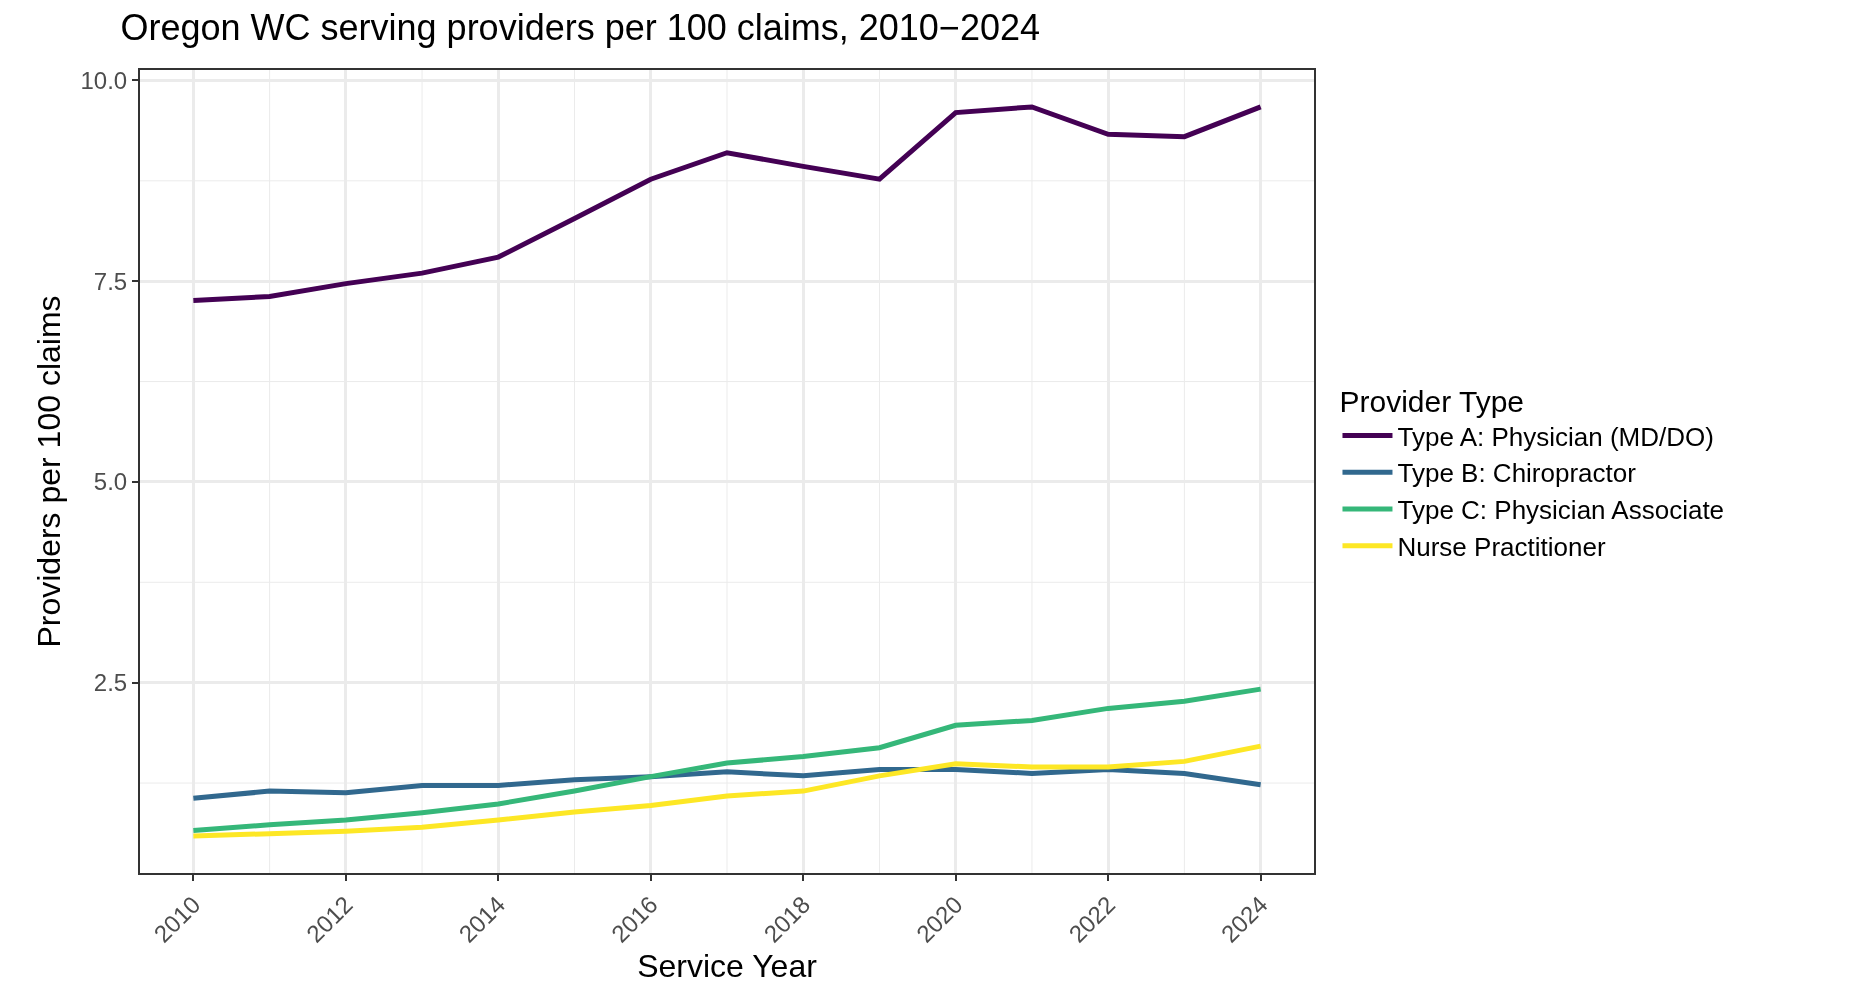 The image size is (1854, 1003). I want to click on x-axis-title: Service Year, so click(727, 965).